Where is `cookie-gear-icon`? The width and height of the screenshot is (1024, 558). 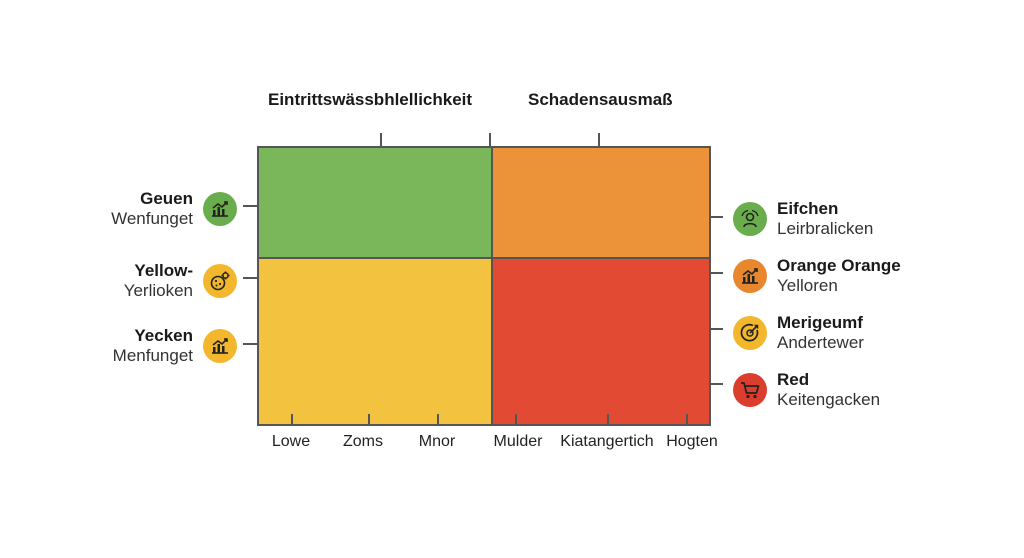 cookie-gear-icon is located at coordinates (220, 281).